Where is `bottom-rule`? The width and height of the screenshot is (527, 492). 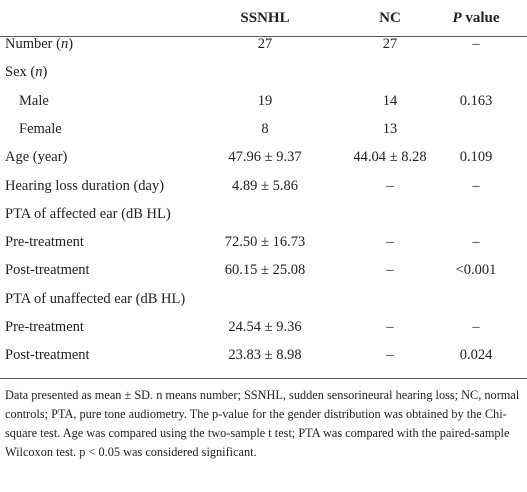
bottom-rule is located at coordinates (263, 378).